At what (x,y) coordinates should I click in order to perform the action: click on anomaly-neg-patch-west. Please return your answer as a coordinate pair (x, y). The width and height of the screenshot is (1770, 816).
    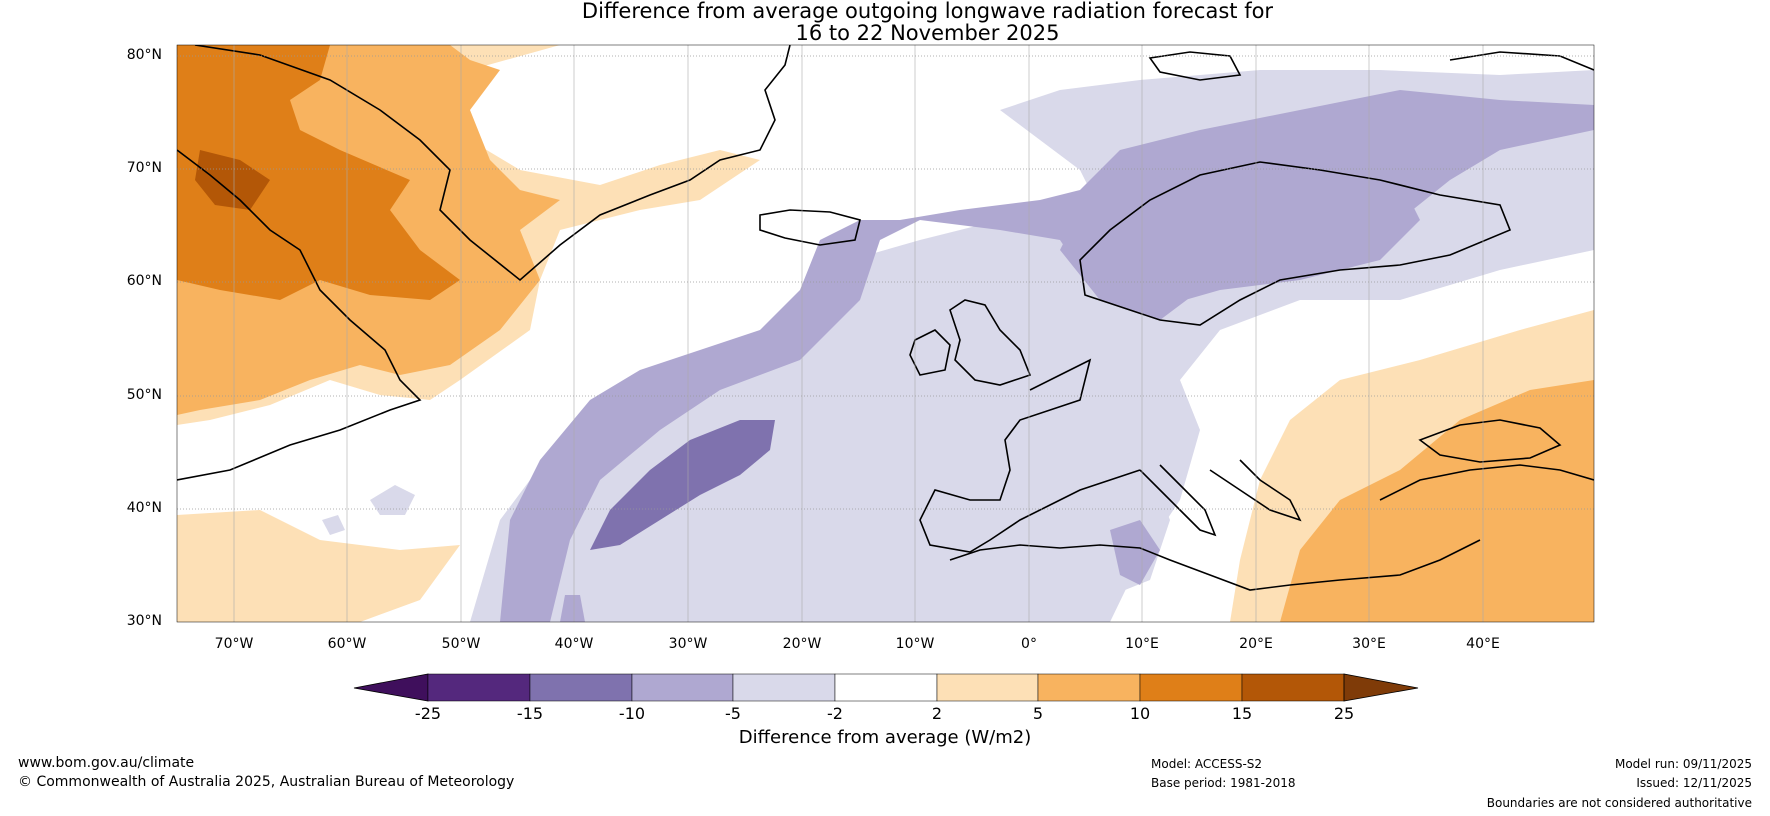
    Looking at the image, I should click on (392, 500).